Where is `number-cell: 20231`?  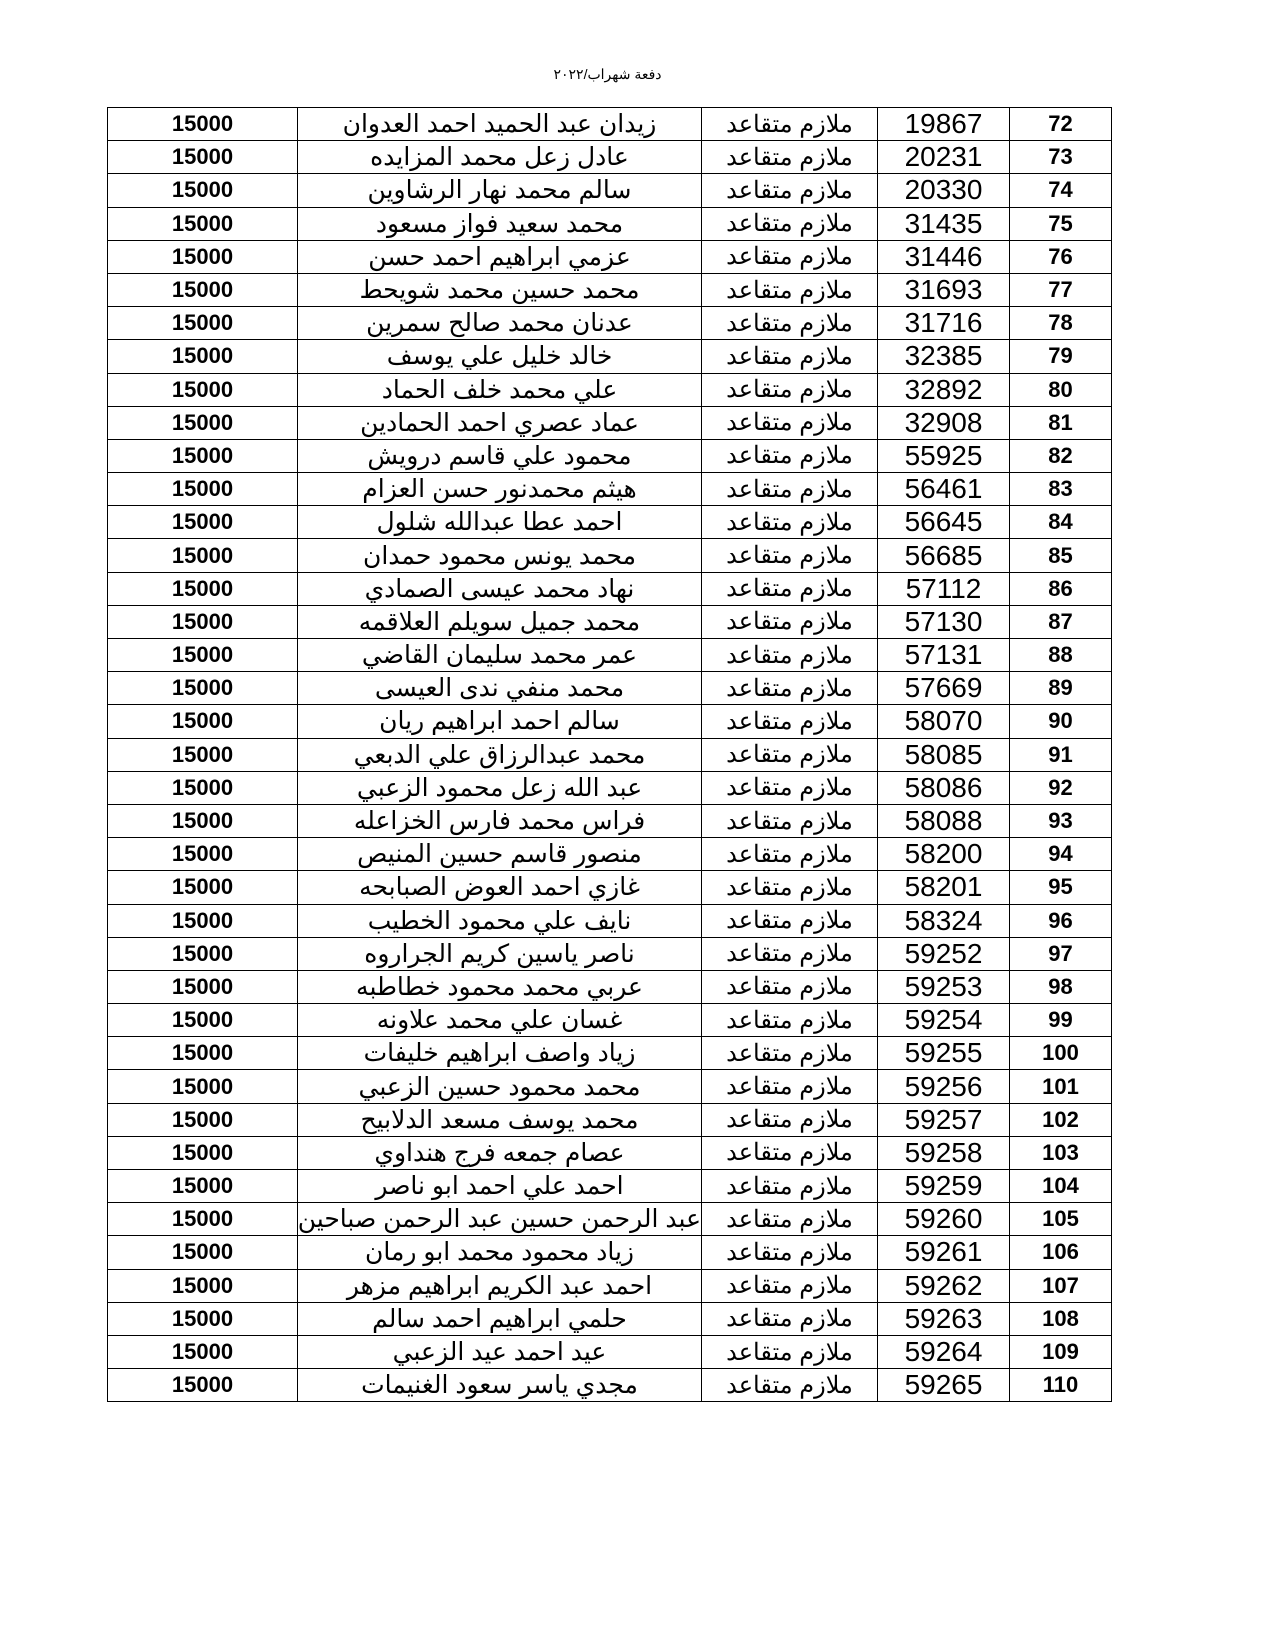 number-cell: 20231 is located at coordinates (943, 157).